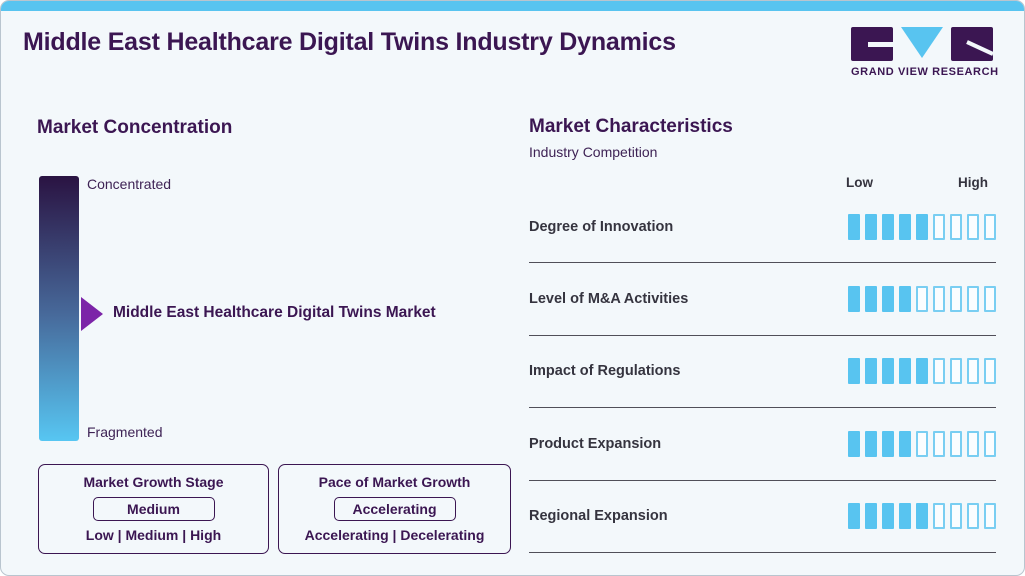  Describe the element at coordinates (153, 535) in the screenshot. I see `growth-stage-options: Low | Medium | High` at that location.